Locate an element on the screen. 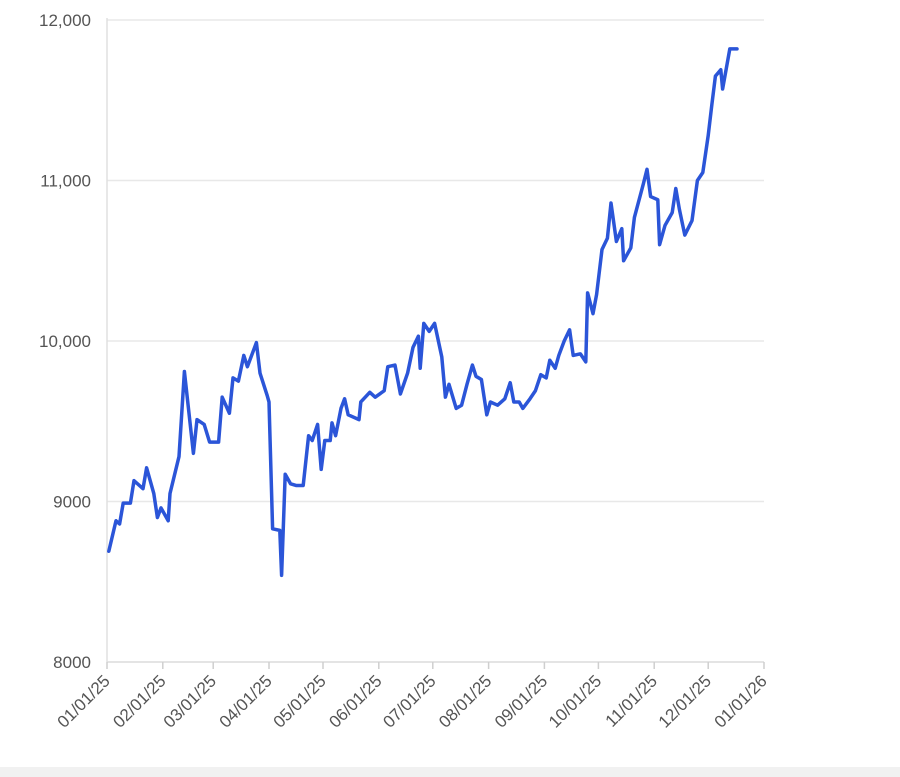 This screenshot has width=900, height=777. y-tick-label: 11,000 is located at coordinates (65, 181).